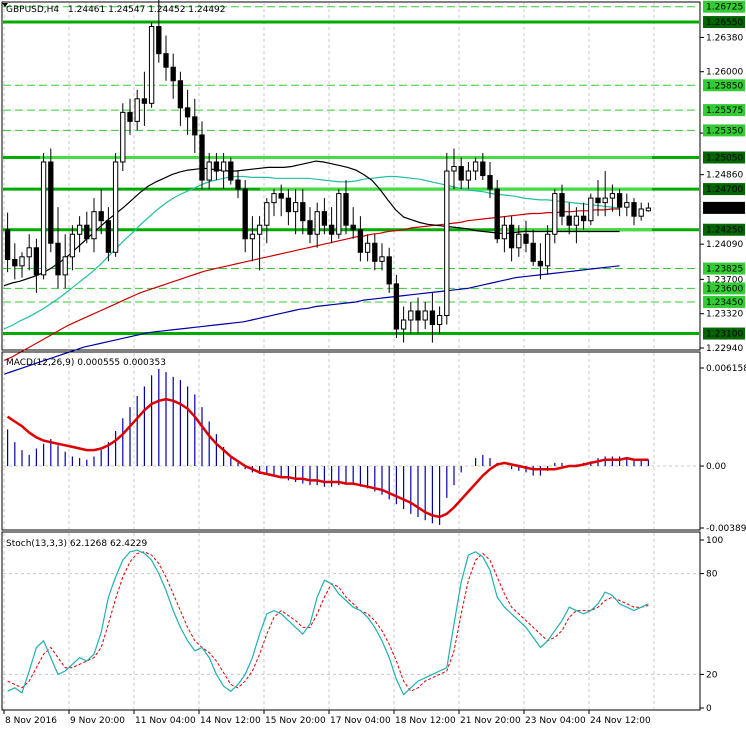  Describe the element at coordinates (726, 369) in the screenshot. I see `macd-axis-label: 0.006158` at that location.